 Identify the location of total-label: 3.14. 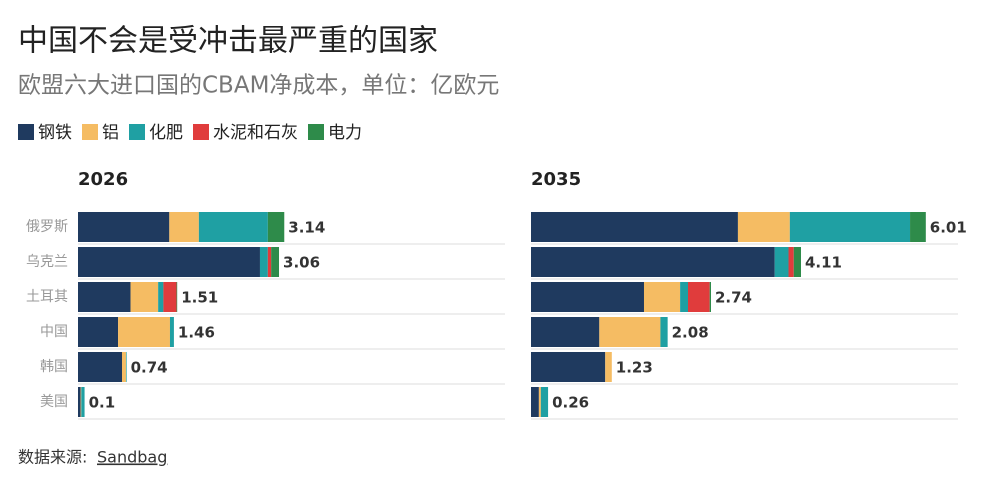
(306, 228).